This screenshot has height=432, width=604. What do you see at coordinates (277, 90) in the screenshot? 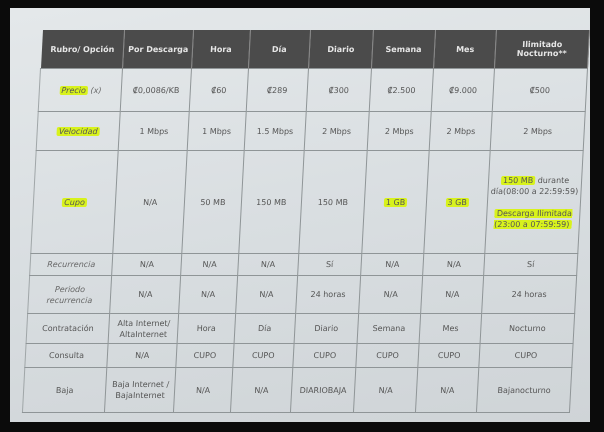
I see `cell: ₡289` at bounding box center [277, 90].